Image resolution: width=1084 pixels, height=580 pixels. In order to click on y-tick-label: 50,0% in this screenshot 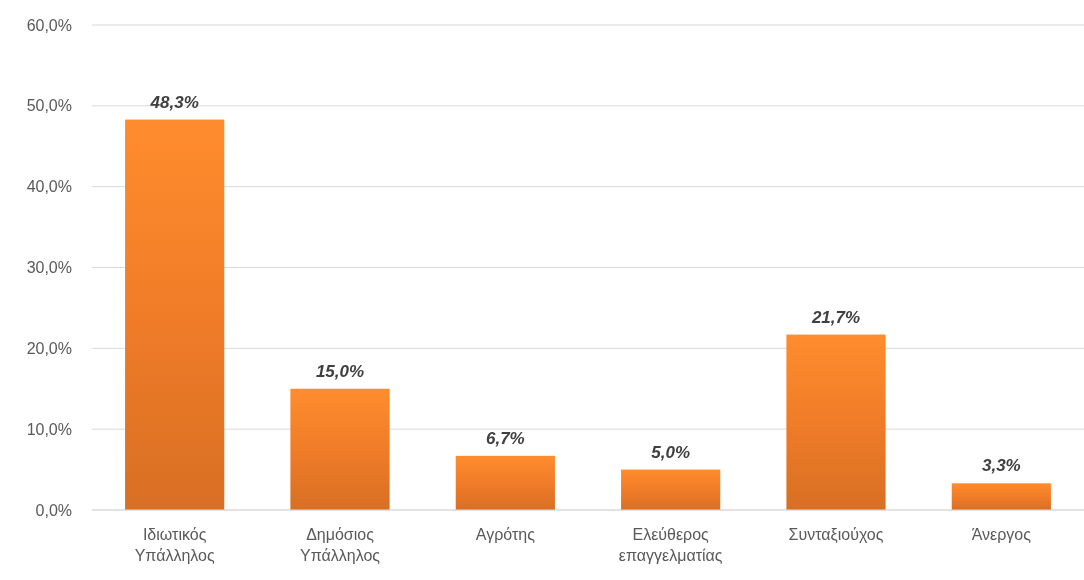, I will do `click(49, 106)`.